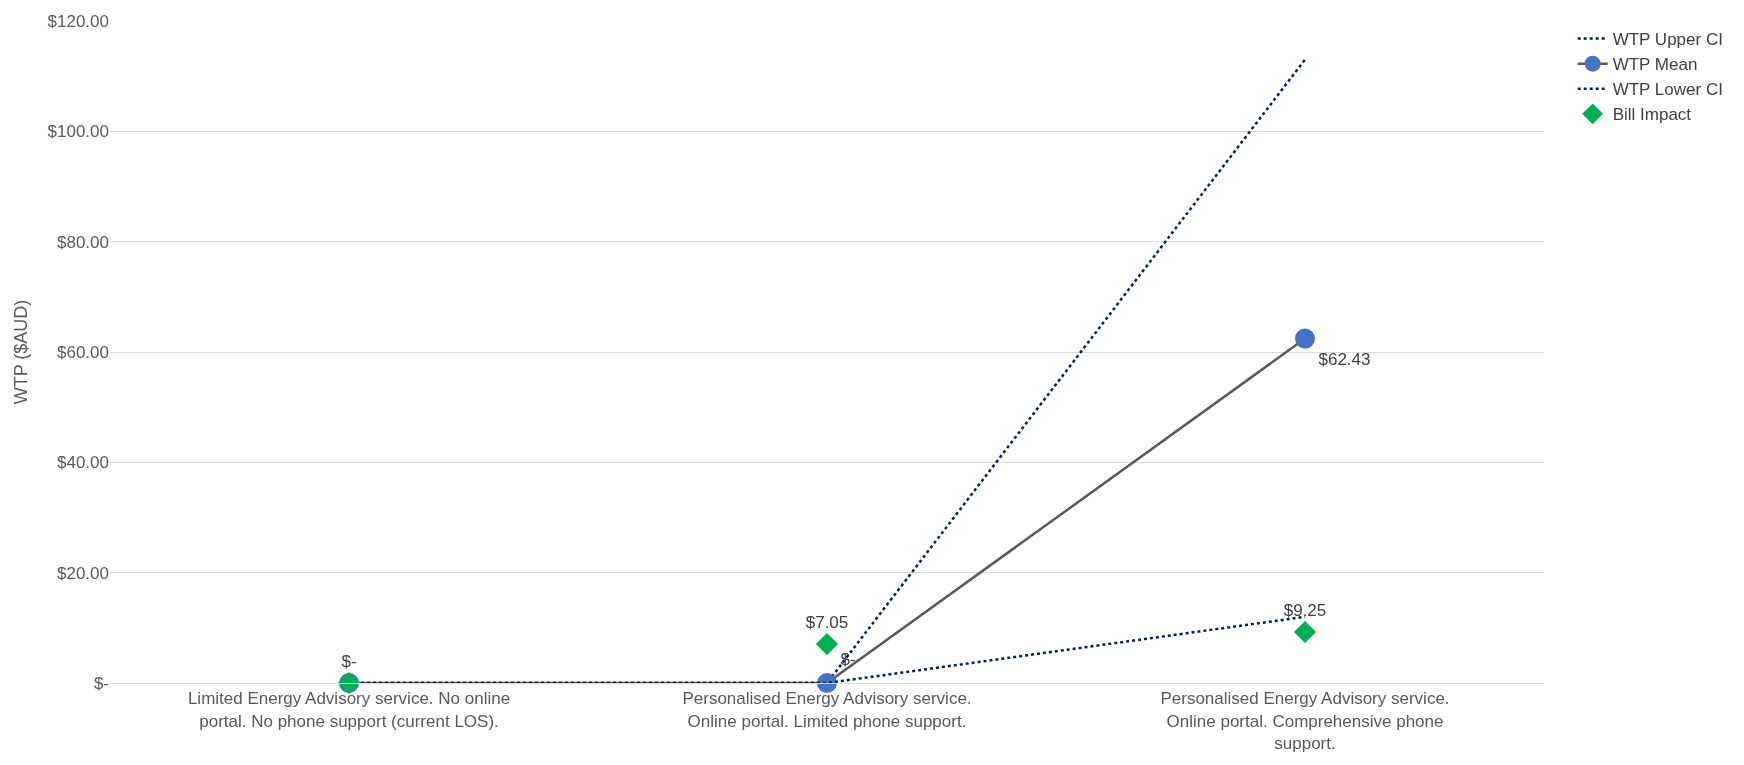 The image size is (1744, 765). What do you see at coordinates (83, 463) in the screenshot?
I see `y-tick-label: $40.00` at bounding box center [83, 463].